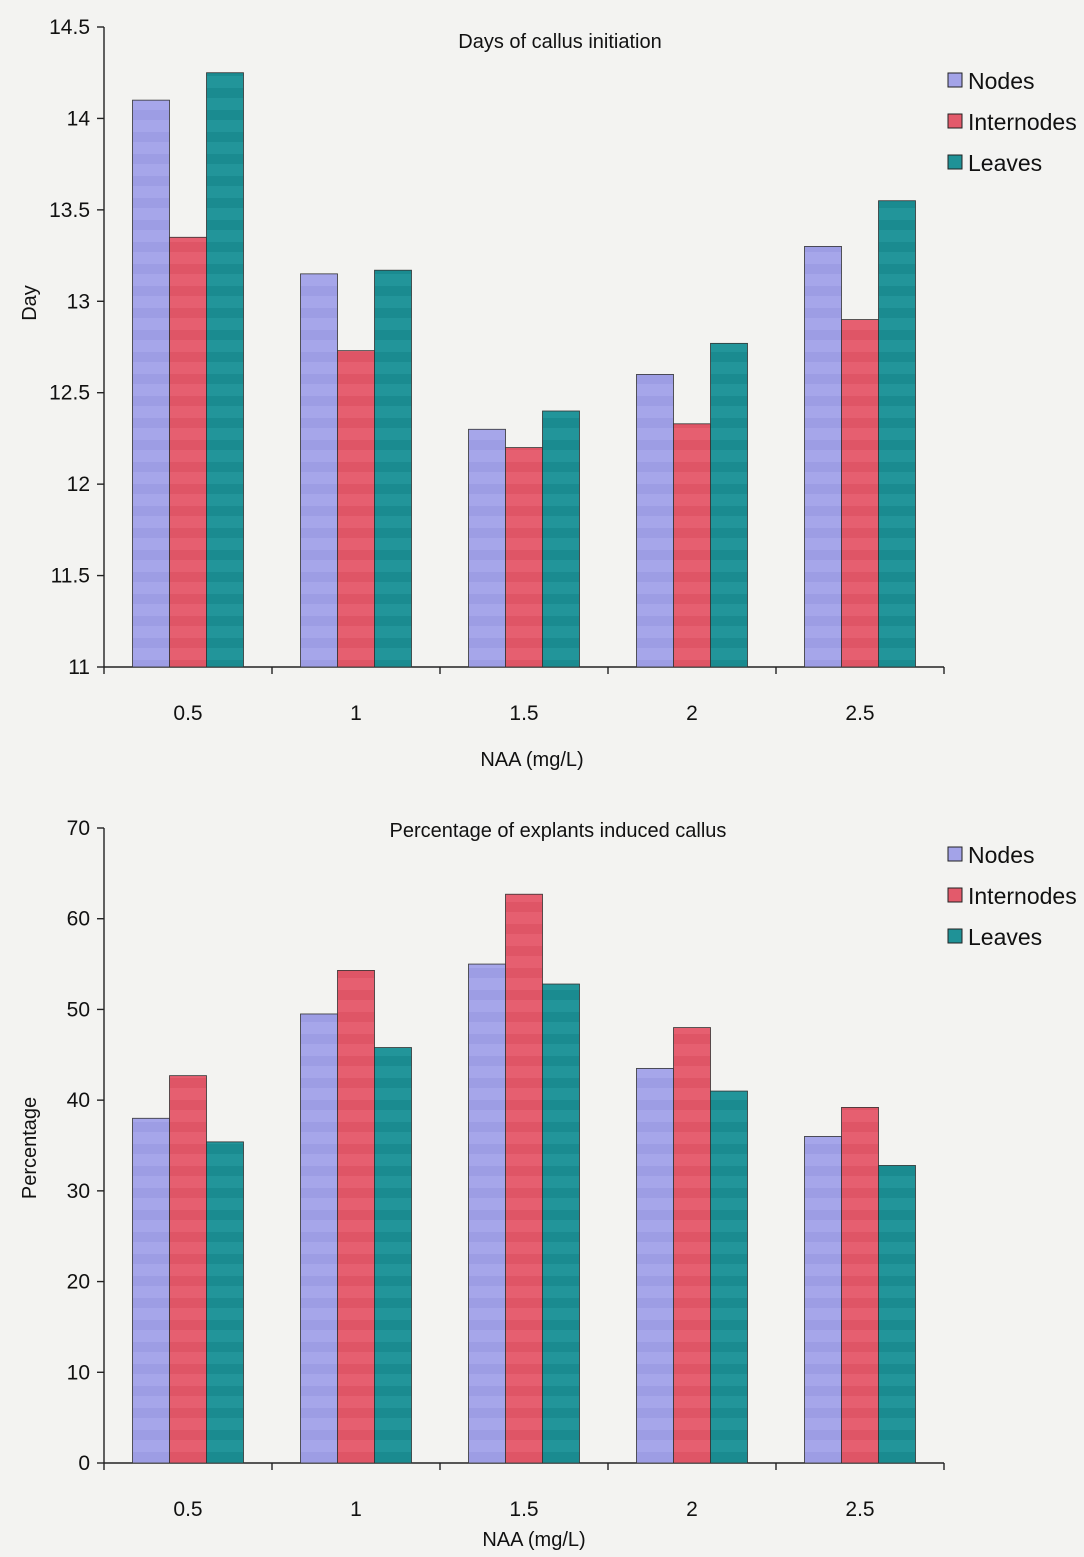  I want to click on y-axis-title: Percentage, so click(30, 1148).